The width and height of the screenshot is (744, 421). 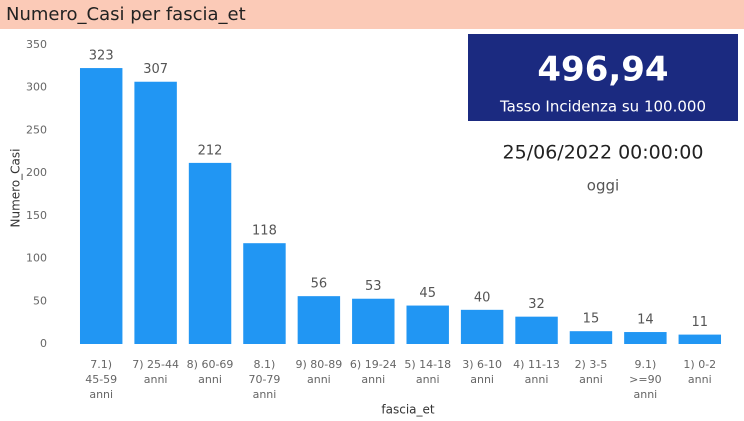 What do you see at coordinates (591, 364) in the screenshot?
I see `x-tick-label: 2) 3-5` at bounding box center [591, 364].